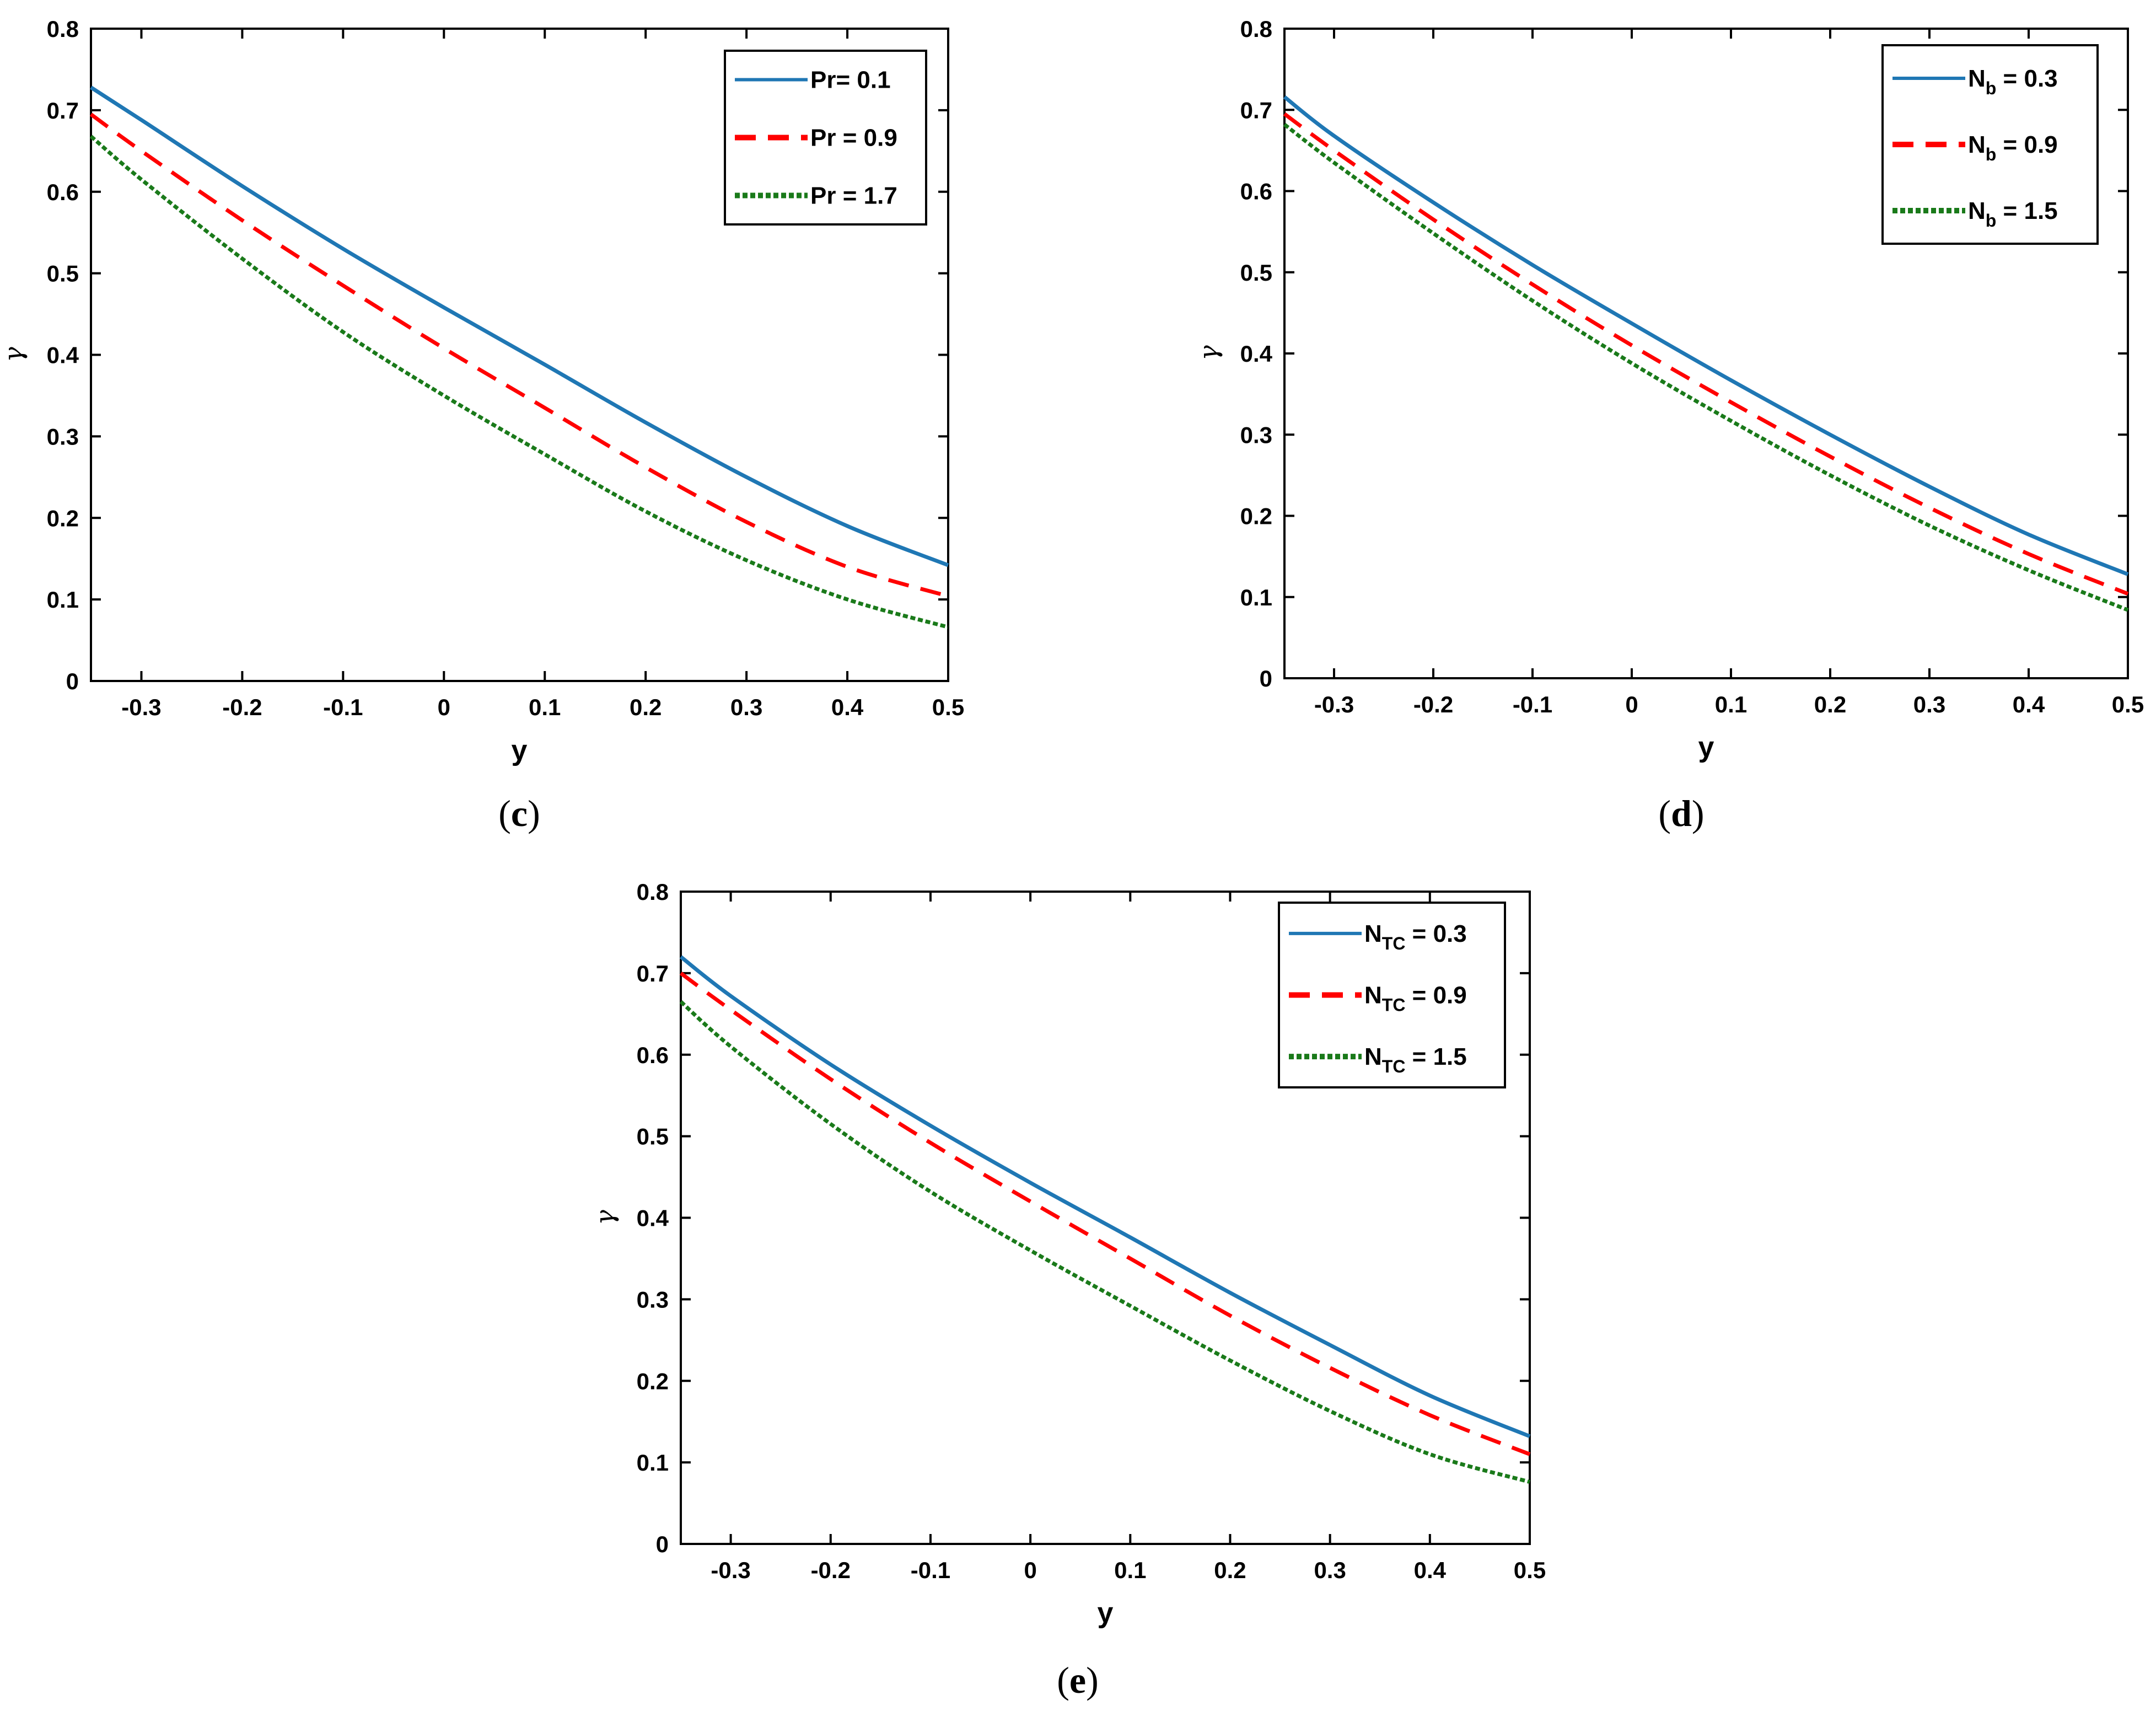 The image size is (2156, 1727). What do you see at coordinates (653, 1137) in the screenshot?
I see `chart-e-y-tick-label: 0.5` at bounding box center [653, 1137].